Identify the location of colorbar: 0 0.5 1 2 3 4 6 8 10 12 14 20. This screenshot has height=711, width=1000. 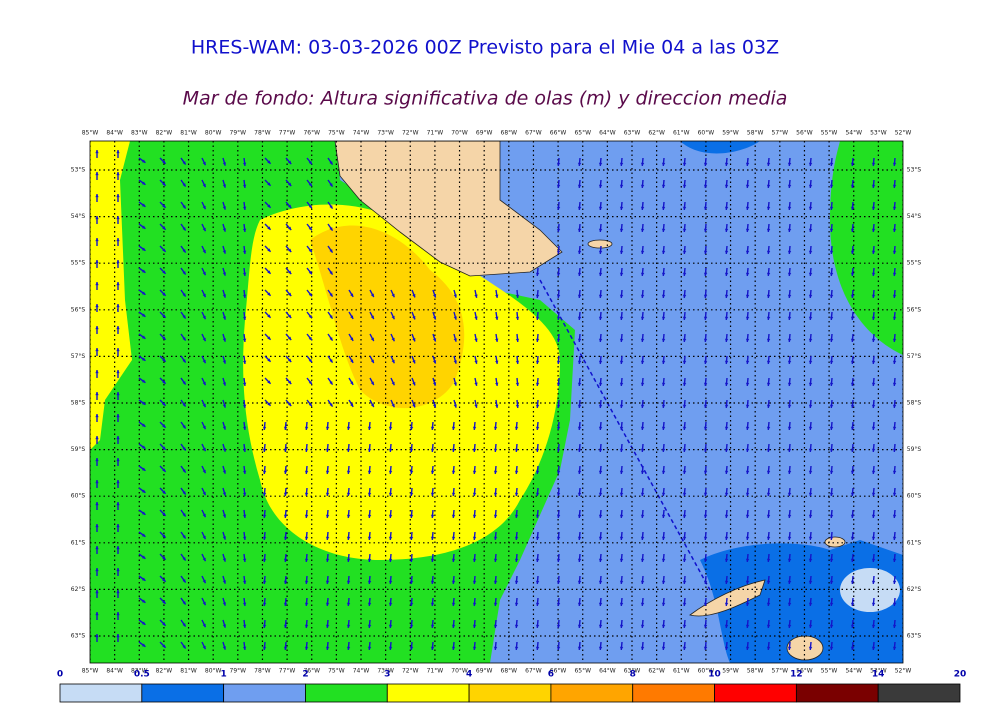
(511, 686).